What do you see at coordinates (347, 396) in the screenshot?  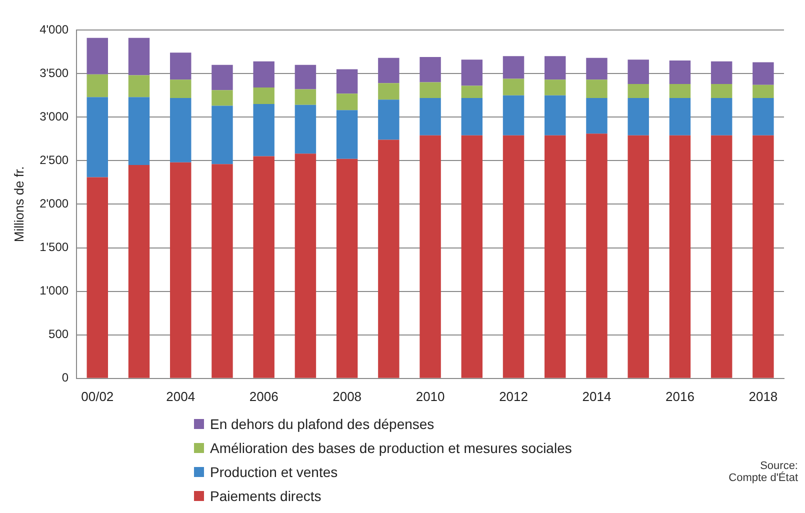 I see `x-tick-label: 2008` at bounding box center [347, 396].